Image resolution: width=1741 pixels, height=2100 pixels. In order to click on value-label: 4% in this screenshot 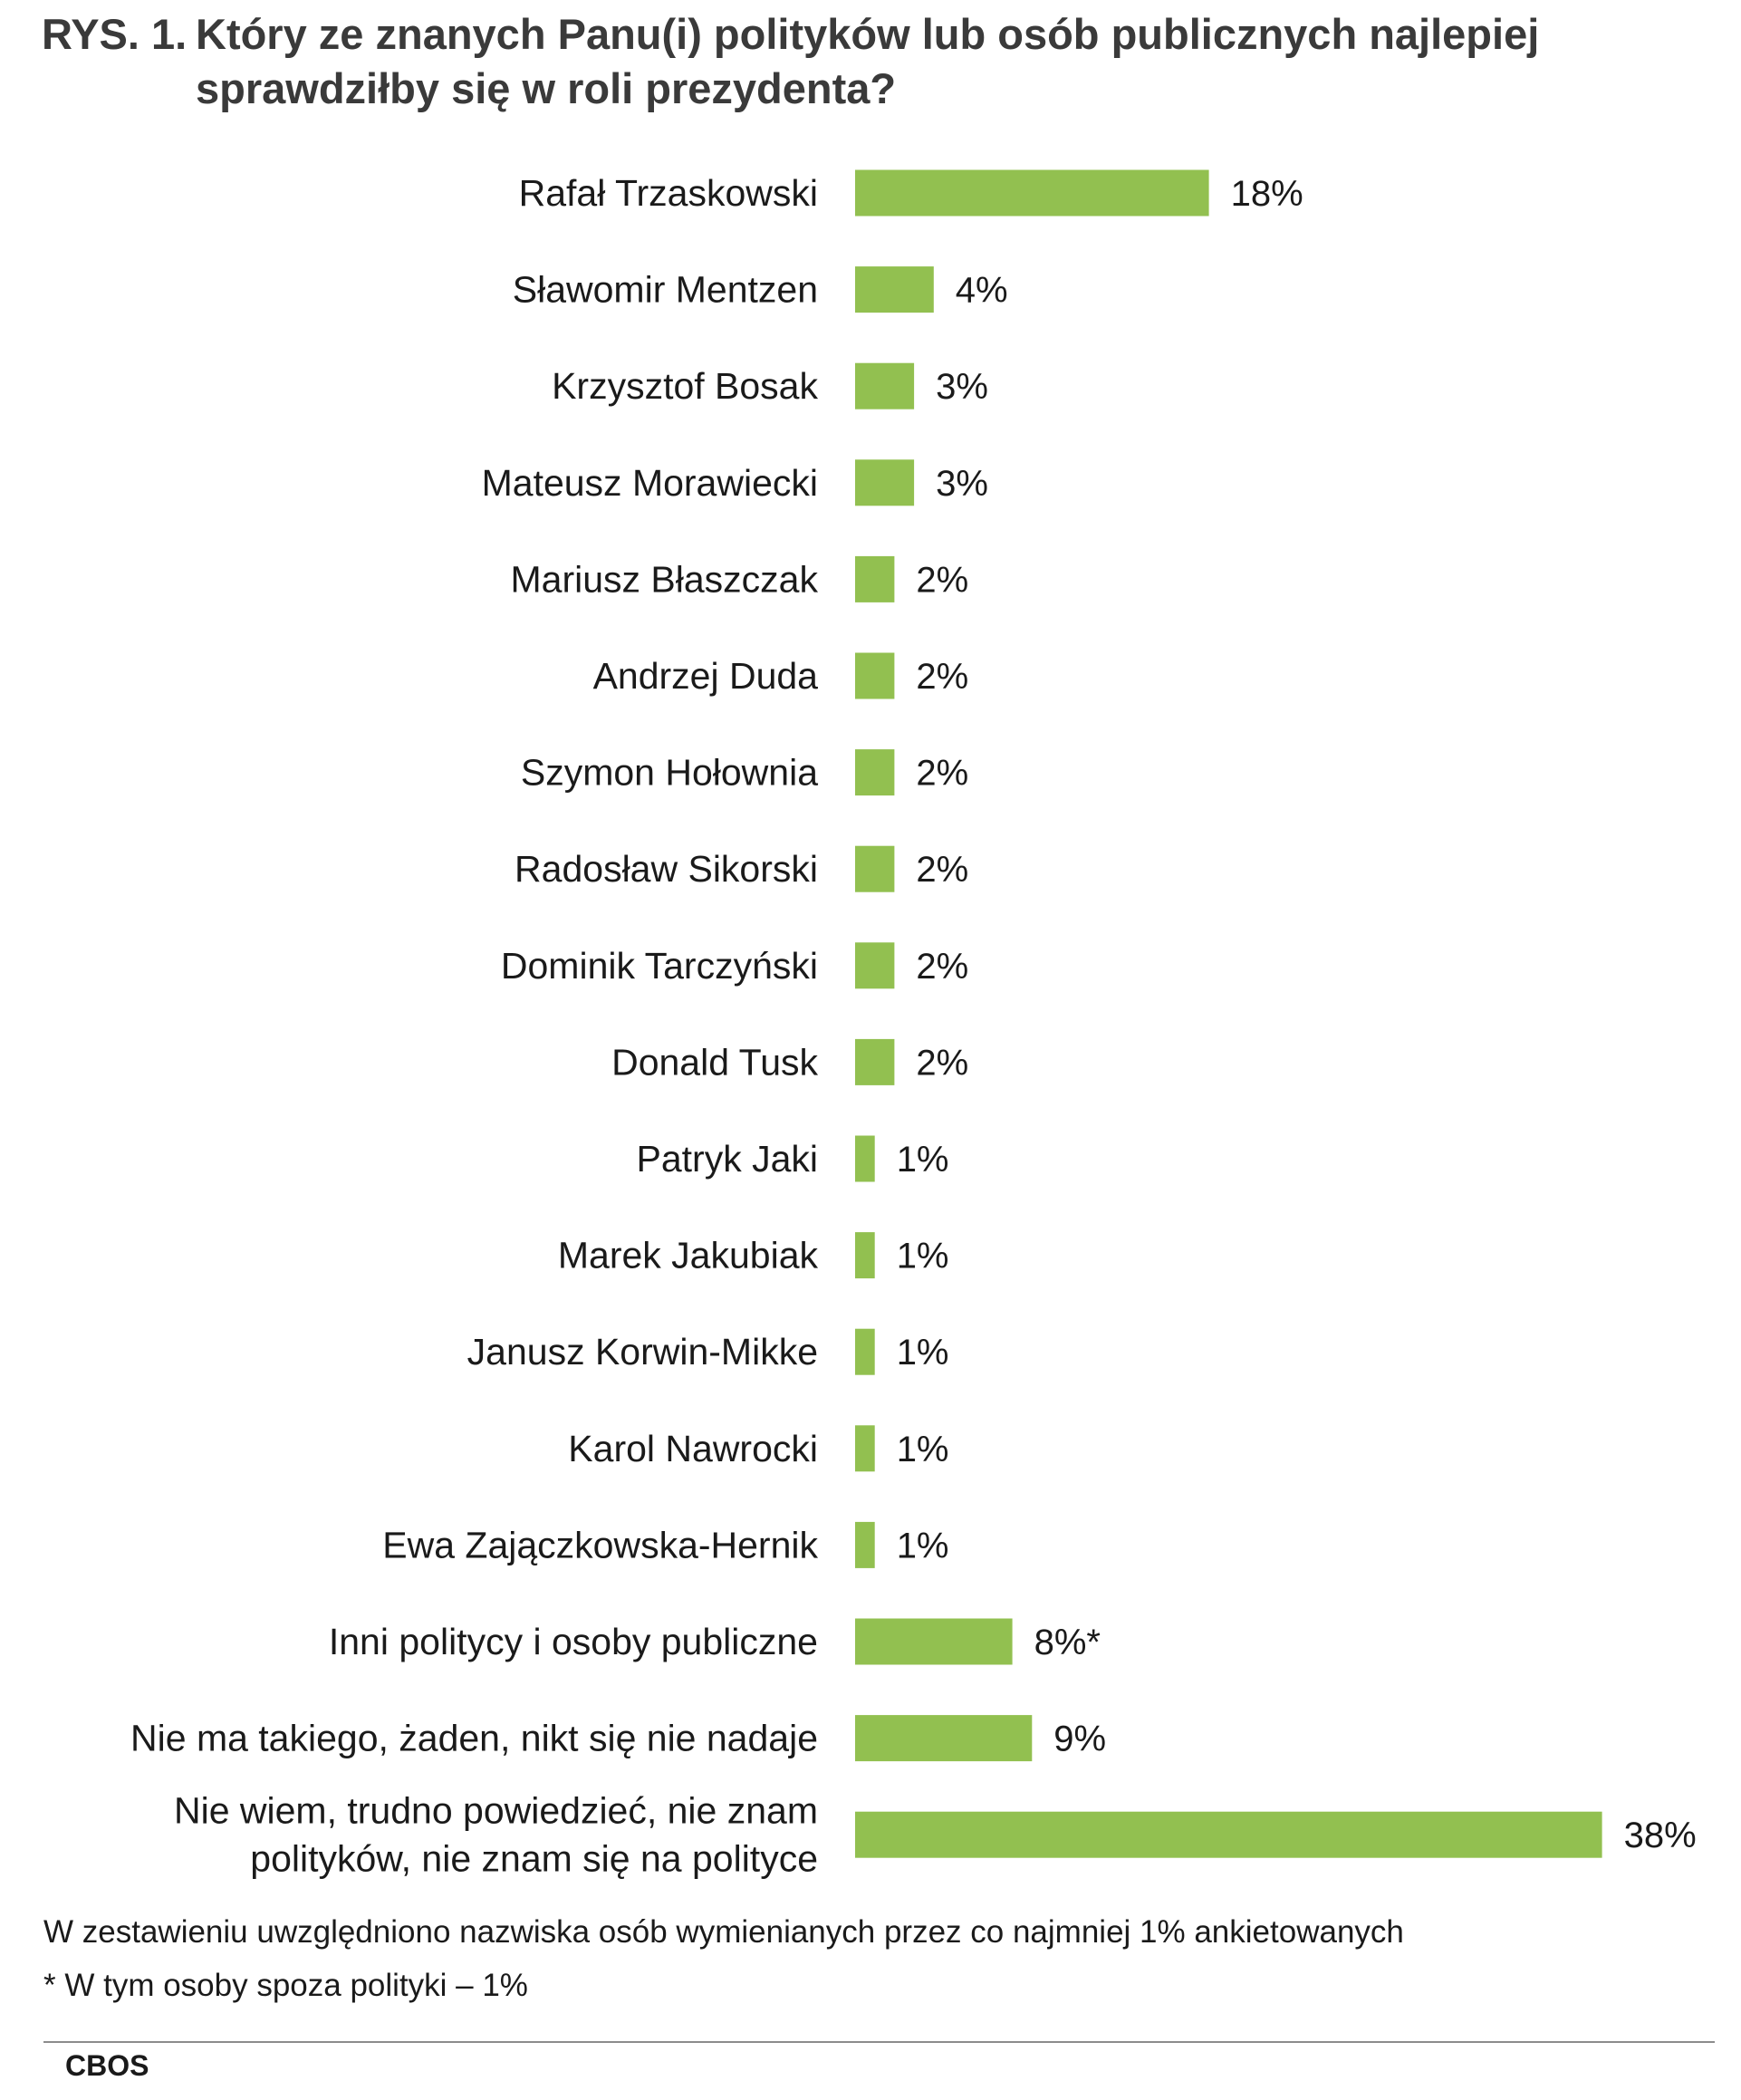, I will do `click(982, 291)`.